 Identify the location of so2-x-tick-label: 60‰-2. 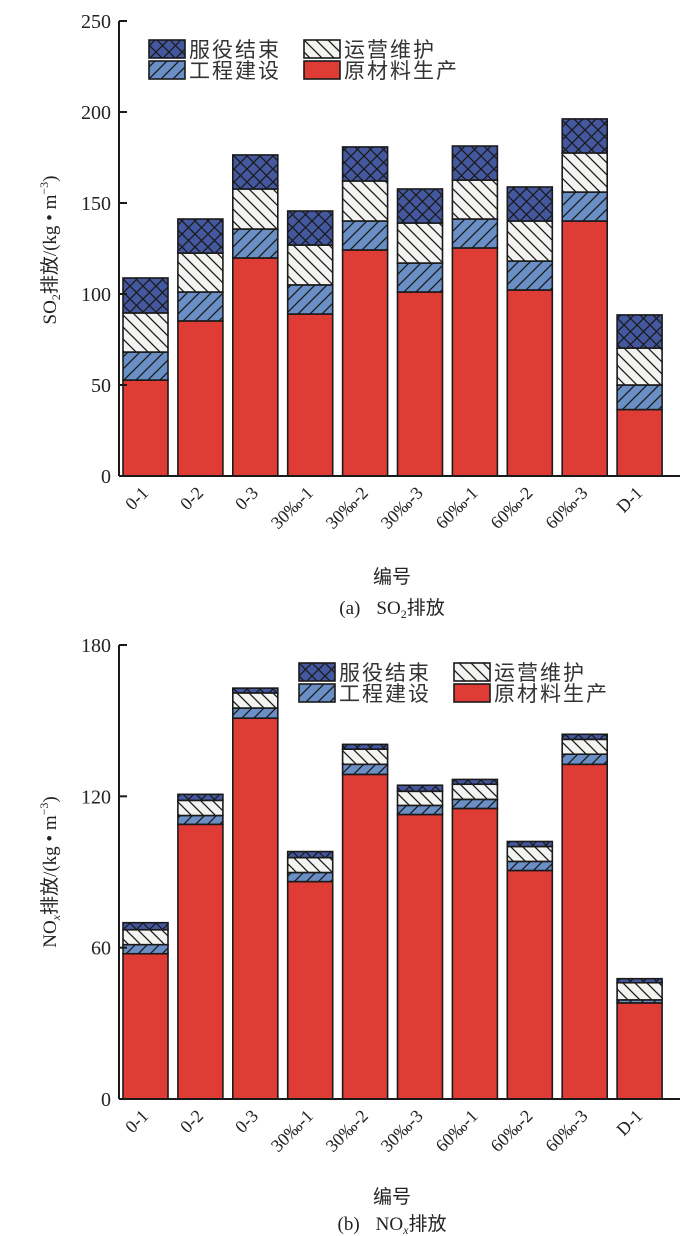
(511, 508).